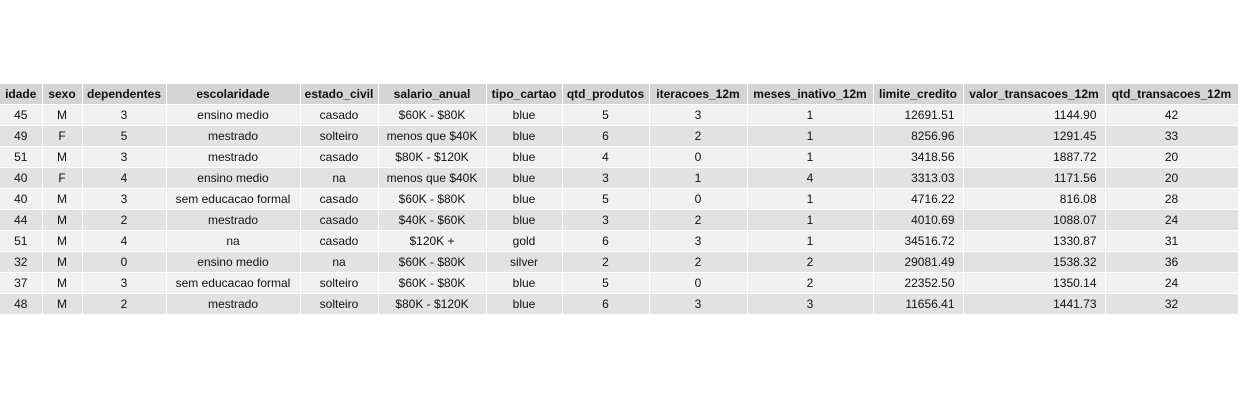 This screenshot has width=1256, height=400. Describe the element at coordinates (1172, 241) in the screenshot. I see `cell-qtd-transacoes-12m: 31` at that location.